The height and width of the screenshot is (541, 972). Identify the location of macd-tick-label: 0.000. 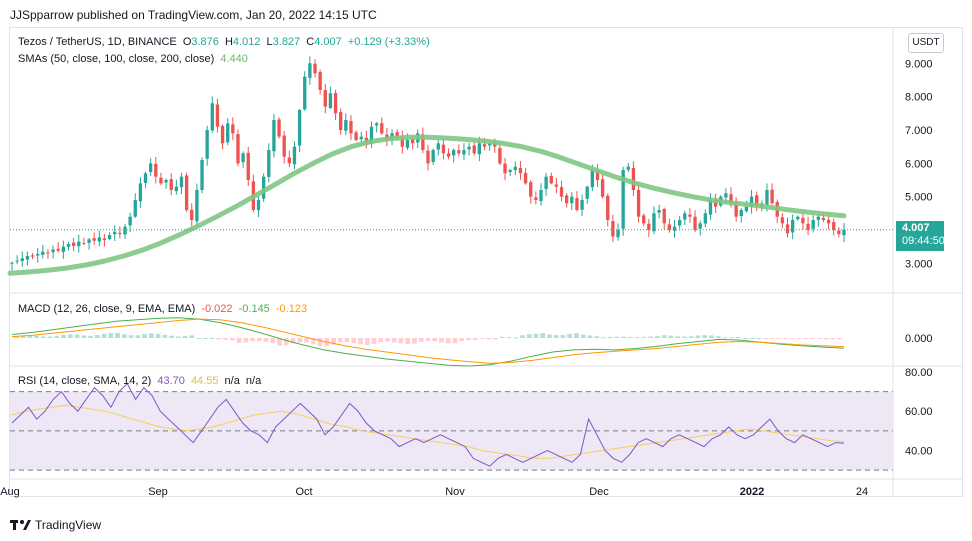
(919, 339).